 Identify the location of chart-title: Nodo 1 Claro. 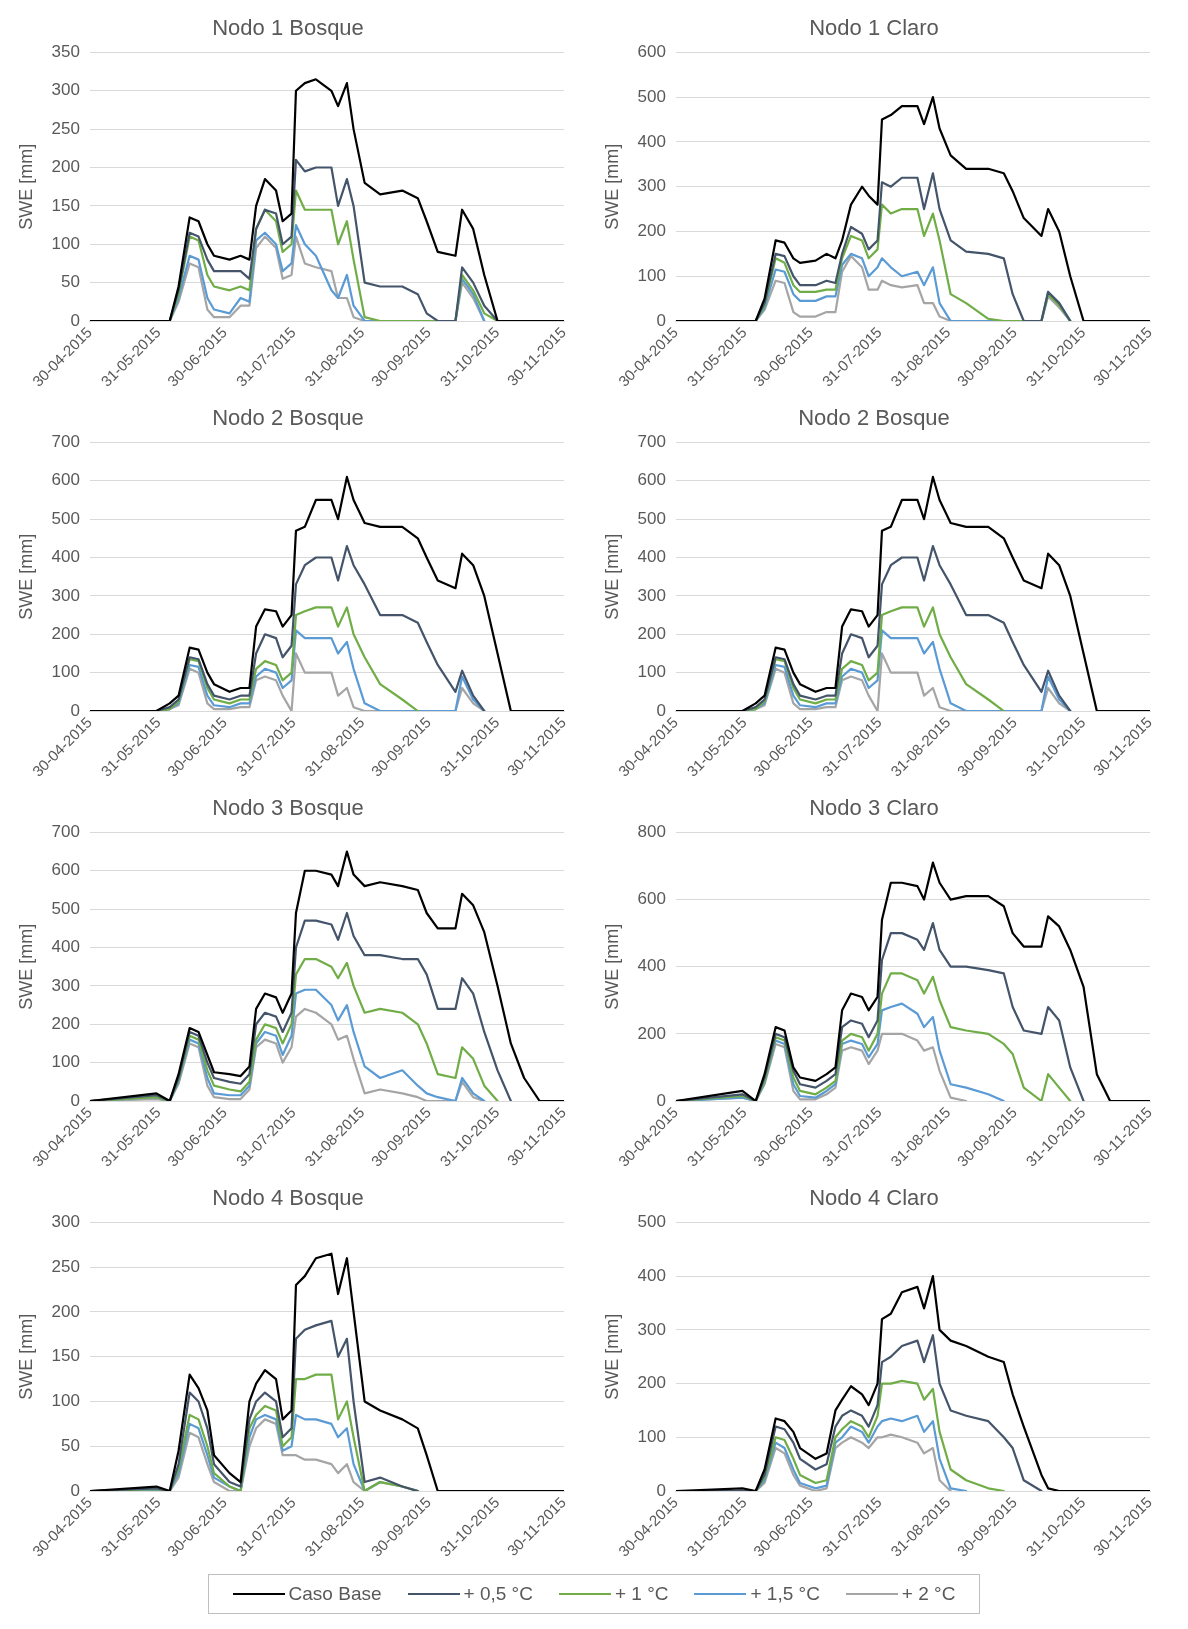
(874, 28).